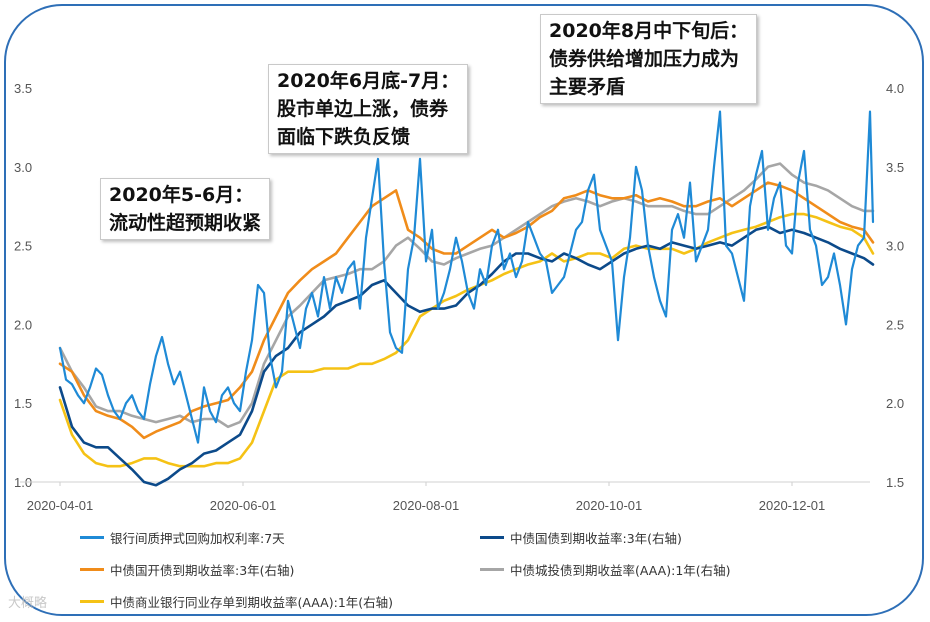  I want to click on legend-label: 银行间质押式回购加权利率:7天, so click(197, 538).